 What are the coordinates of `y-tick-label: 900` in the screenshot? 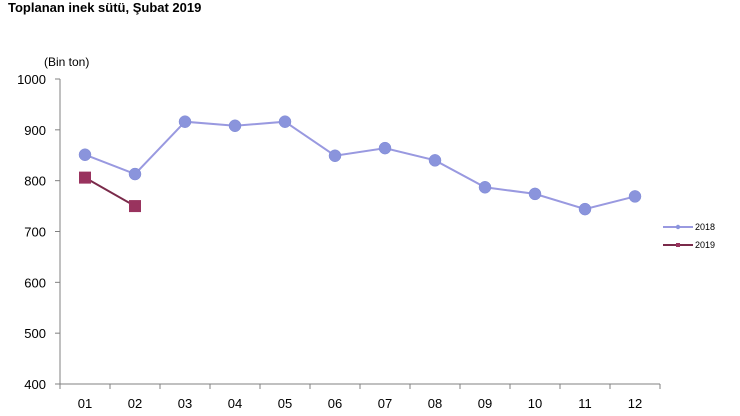 It's located at (35, 130).